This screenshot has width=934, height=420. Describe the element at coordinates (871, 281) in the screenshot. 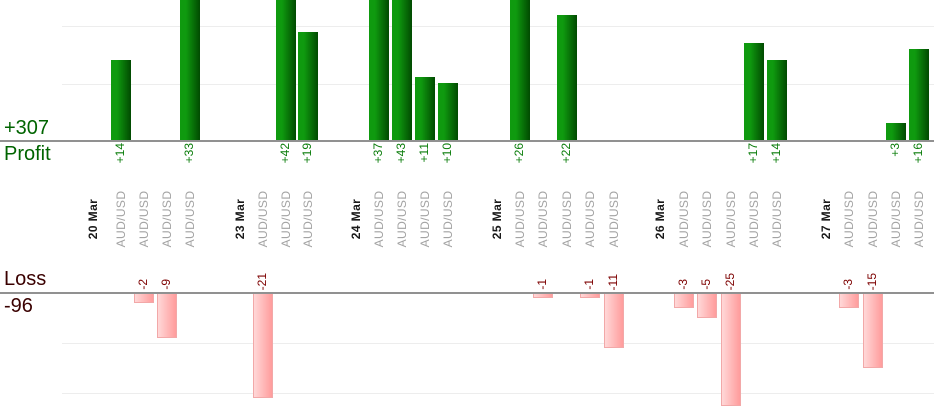

I see `trade-value-label: -15` at that location.